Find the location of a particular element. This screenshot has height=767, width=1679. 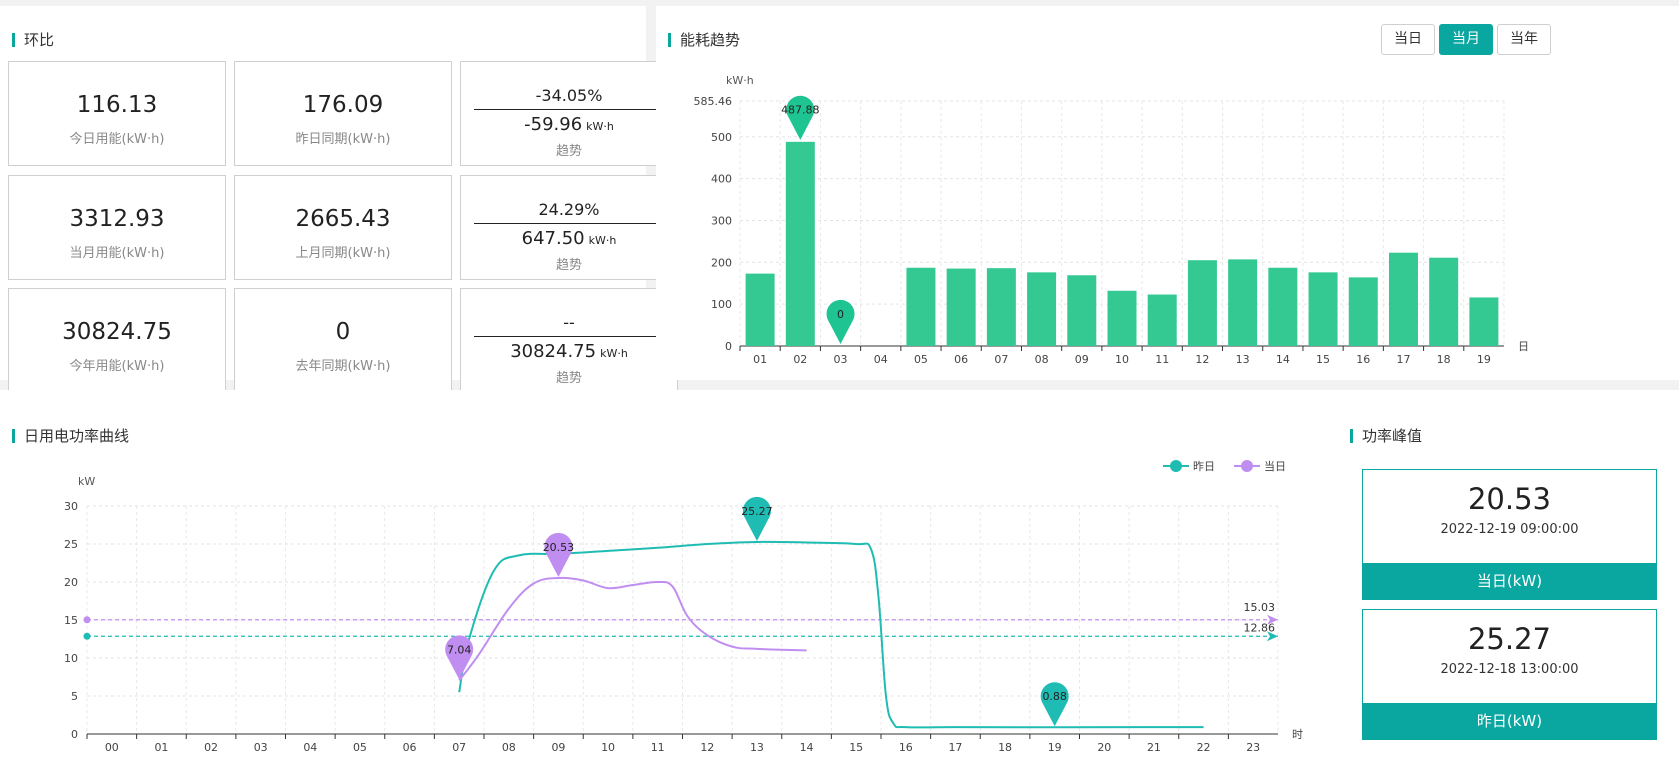

trend-panel-title: 能耗趋势 is located at coordinates (704, 40).